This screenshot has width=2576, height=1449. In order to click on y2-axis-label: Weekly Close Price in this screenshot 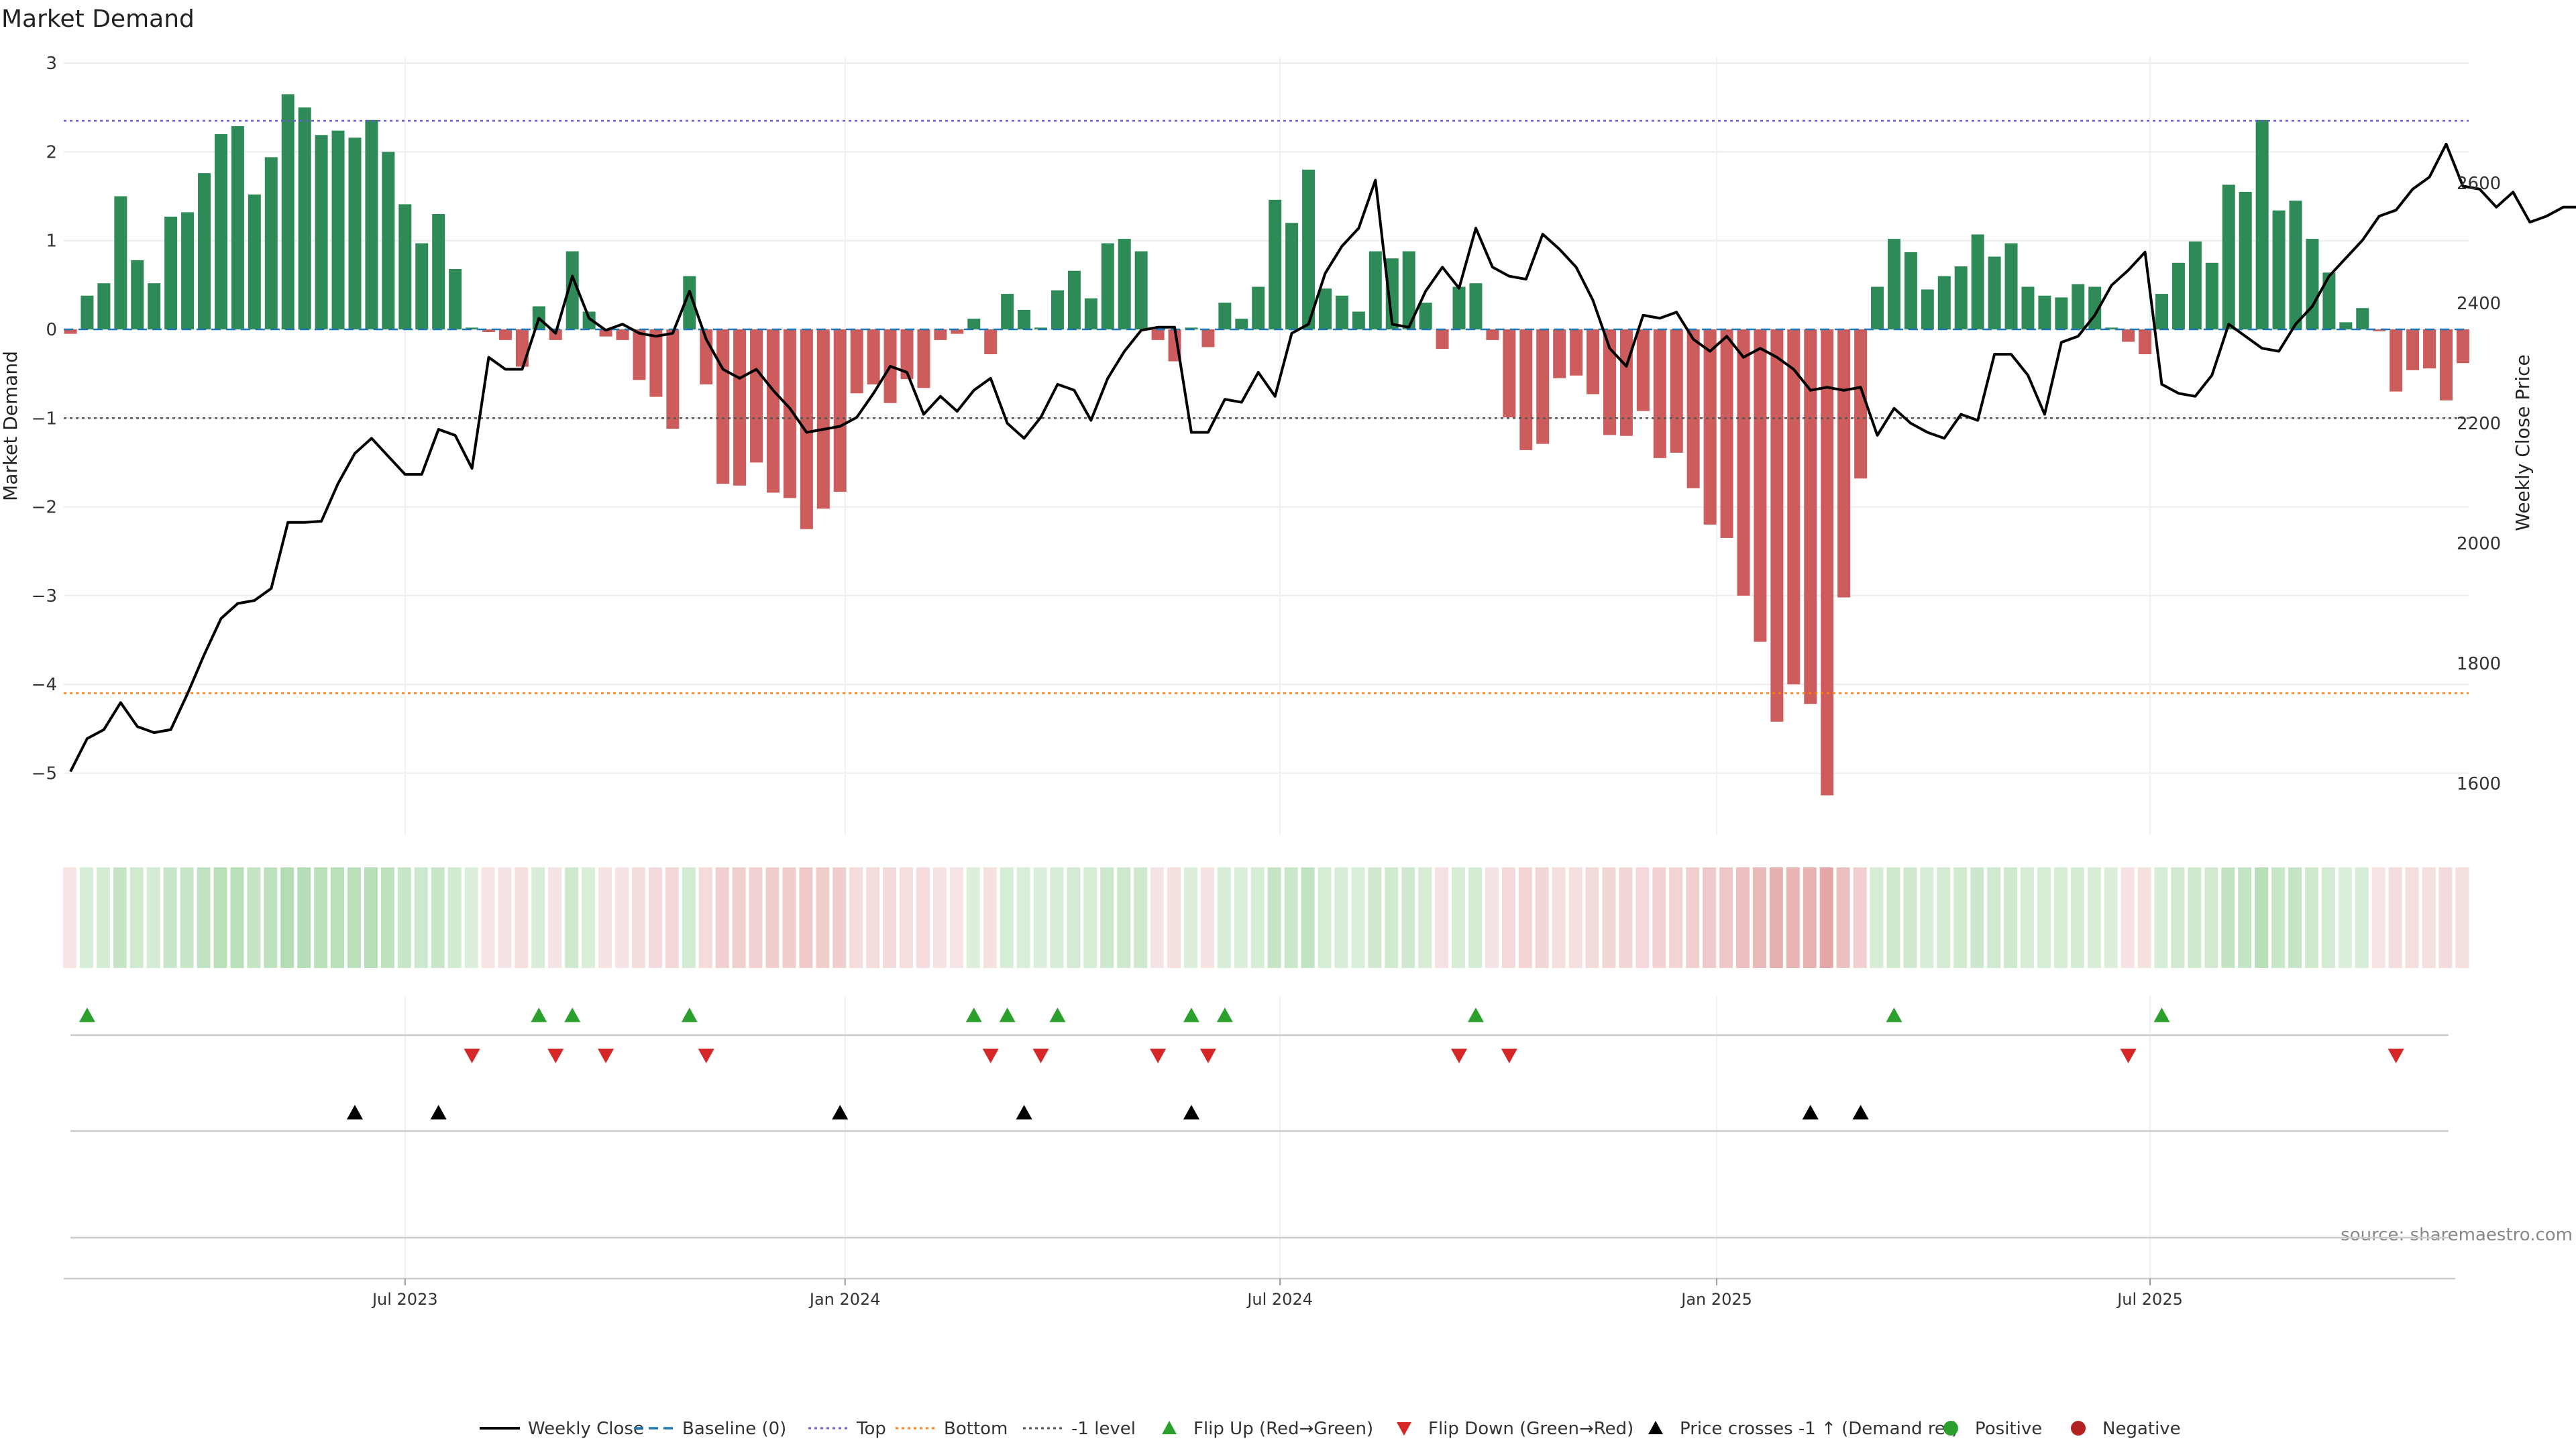, I will do `click(2523, 442)`.